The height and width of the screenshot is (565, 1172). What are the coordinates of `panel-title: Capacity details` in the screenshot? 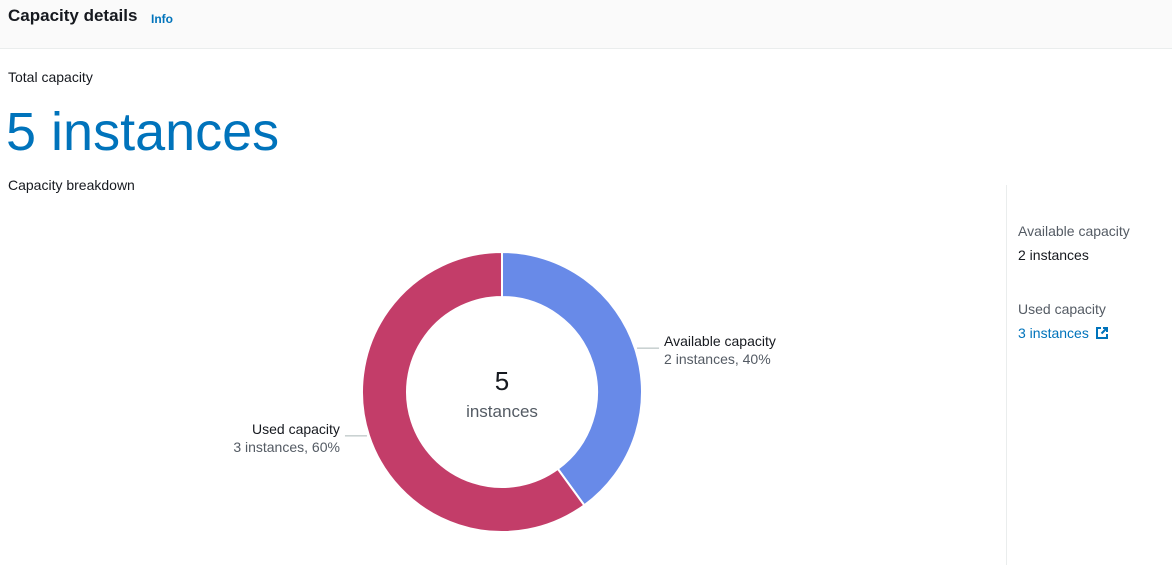 It's located at (73, 15).